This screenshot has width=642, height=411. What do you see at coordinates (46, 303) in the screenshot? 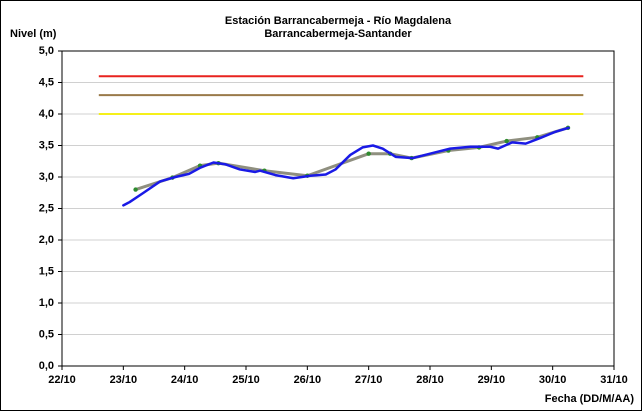
I see `y-tick-label: 1,0` at bounding box center [46, 303].